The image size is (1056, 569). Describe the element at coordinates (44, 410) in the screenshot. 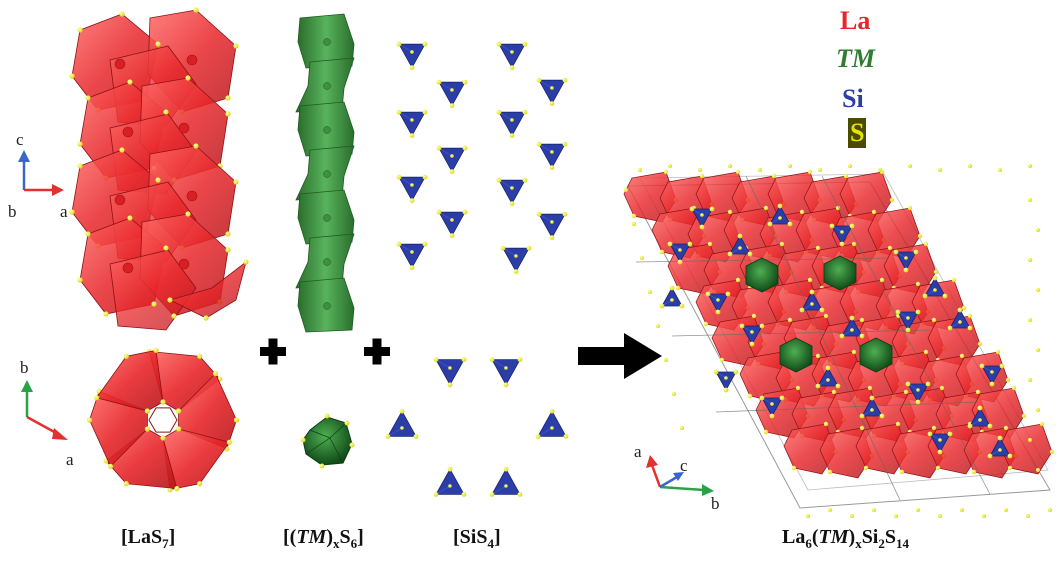

I see `axes-bottom-left` at that location.